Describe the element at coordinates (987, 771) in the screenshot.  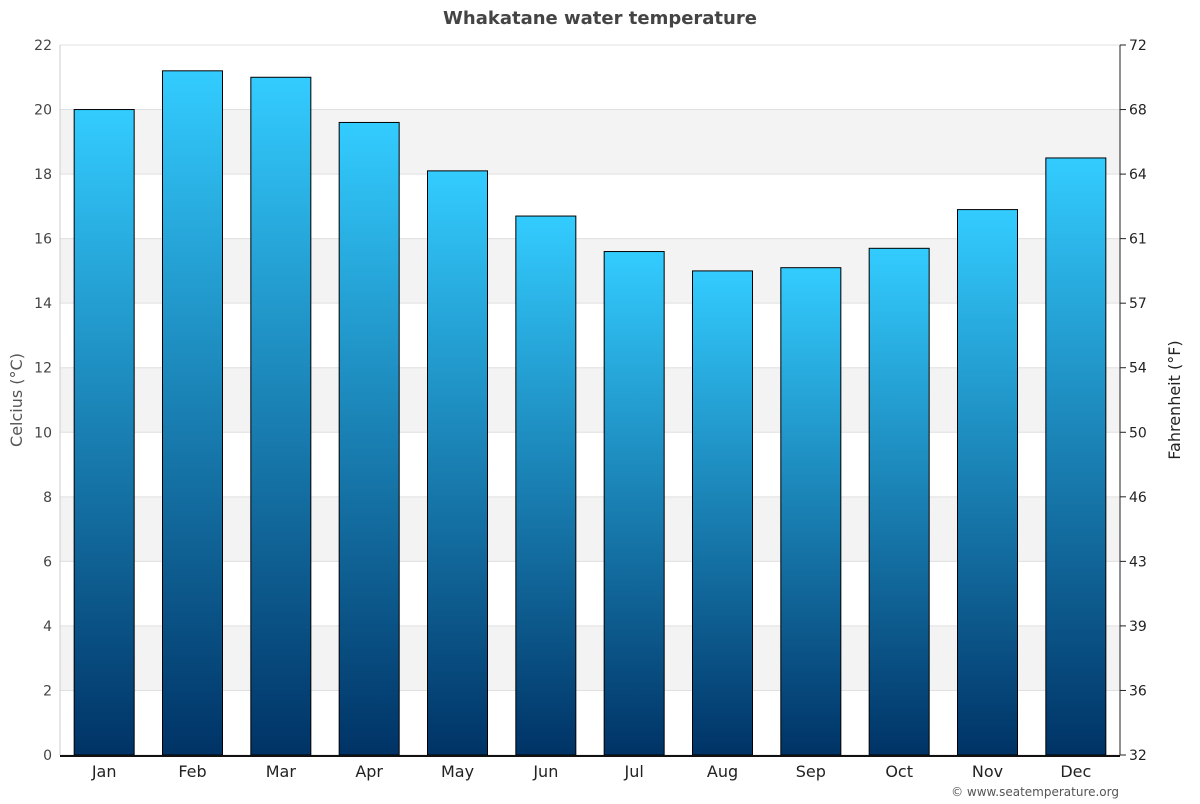
I see `x-tick-label: Nov` at that location.